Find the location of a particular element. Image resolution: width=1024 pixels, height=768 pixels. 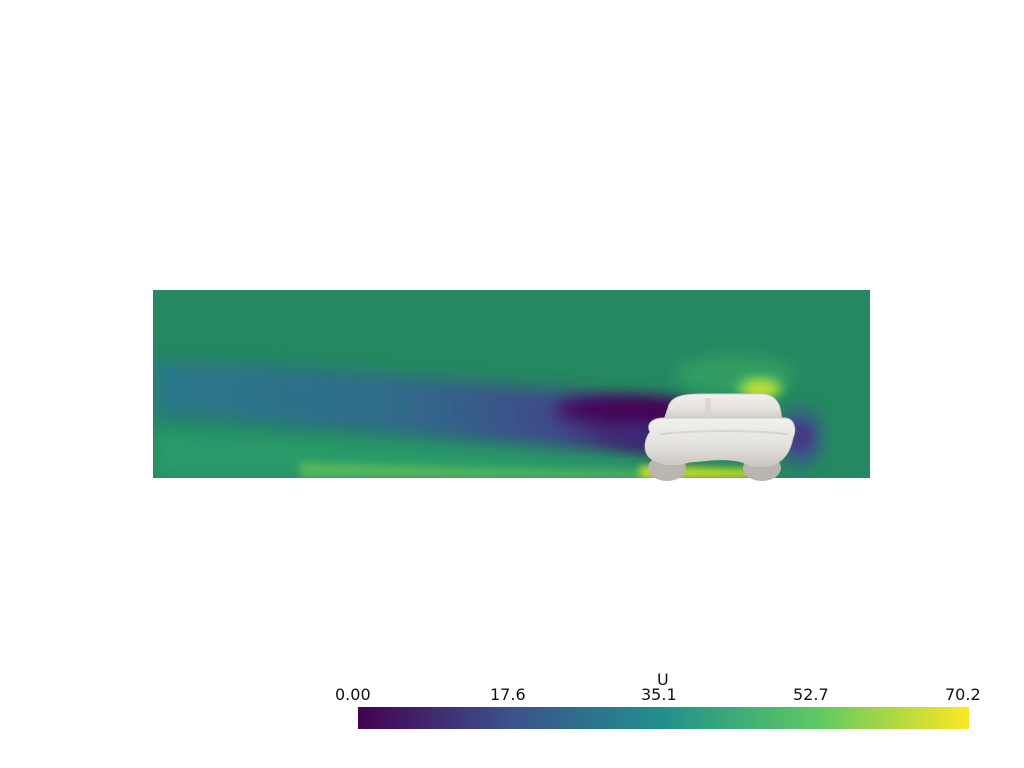

scalar-bar: U 0.00 17.6 35.1 52.7 70.2 is located at coordinates (665, 703).